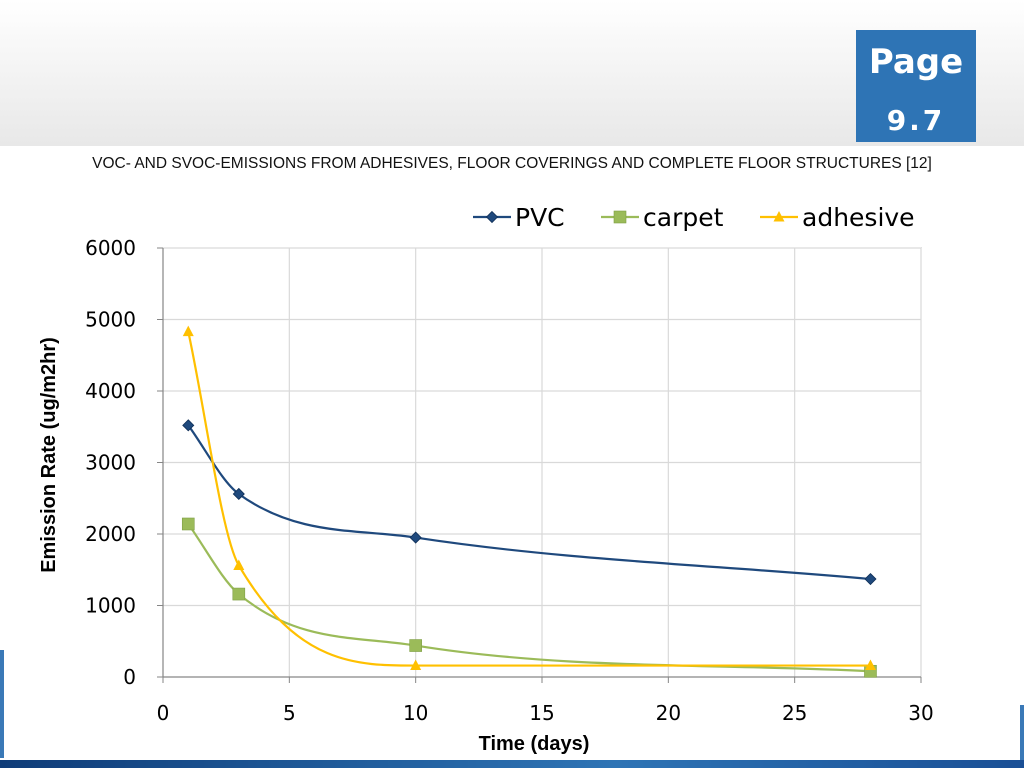  I want to click on y-tick-label: 4000, so click(110, 391).